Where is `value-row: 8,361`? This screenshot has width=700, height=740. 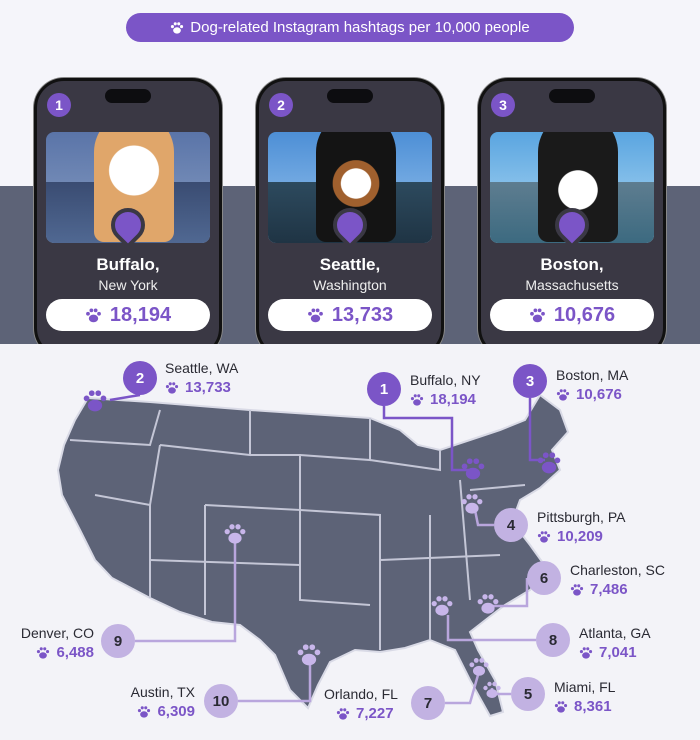
value-row: 8,361 is located at coordinates (584, 707).